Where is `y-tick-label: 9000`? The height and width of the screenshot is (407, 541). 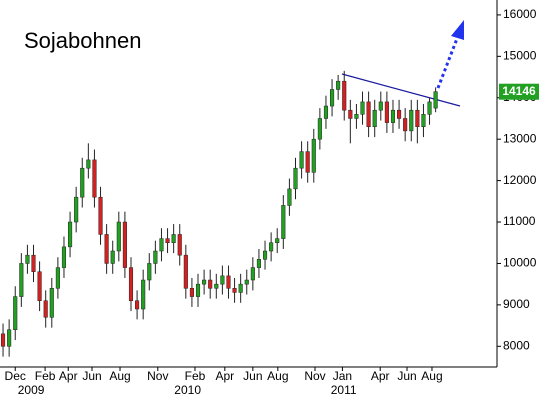
y-tick-label: 9000 is located at coordinates (516, 304).